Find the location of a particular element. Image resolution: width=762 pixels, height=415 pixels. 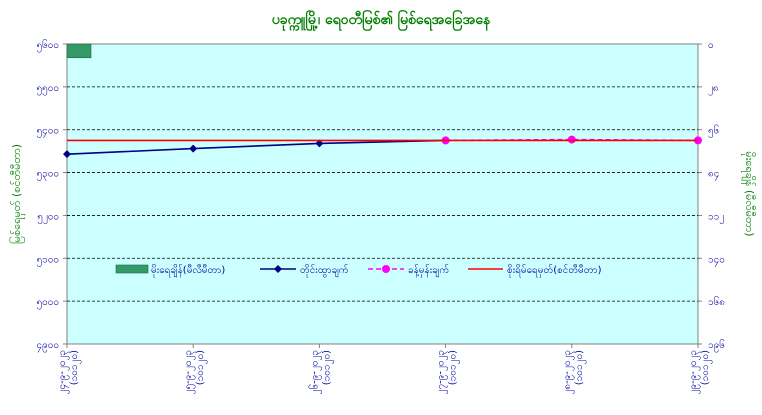

x-tick-label: ၂၈-၉-၂၀၂၃(၁၀၁၂၀) is located at coordinates (574, 372).